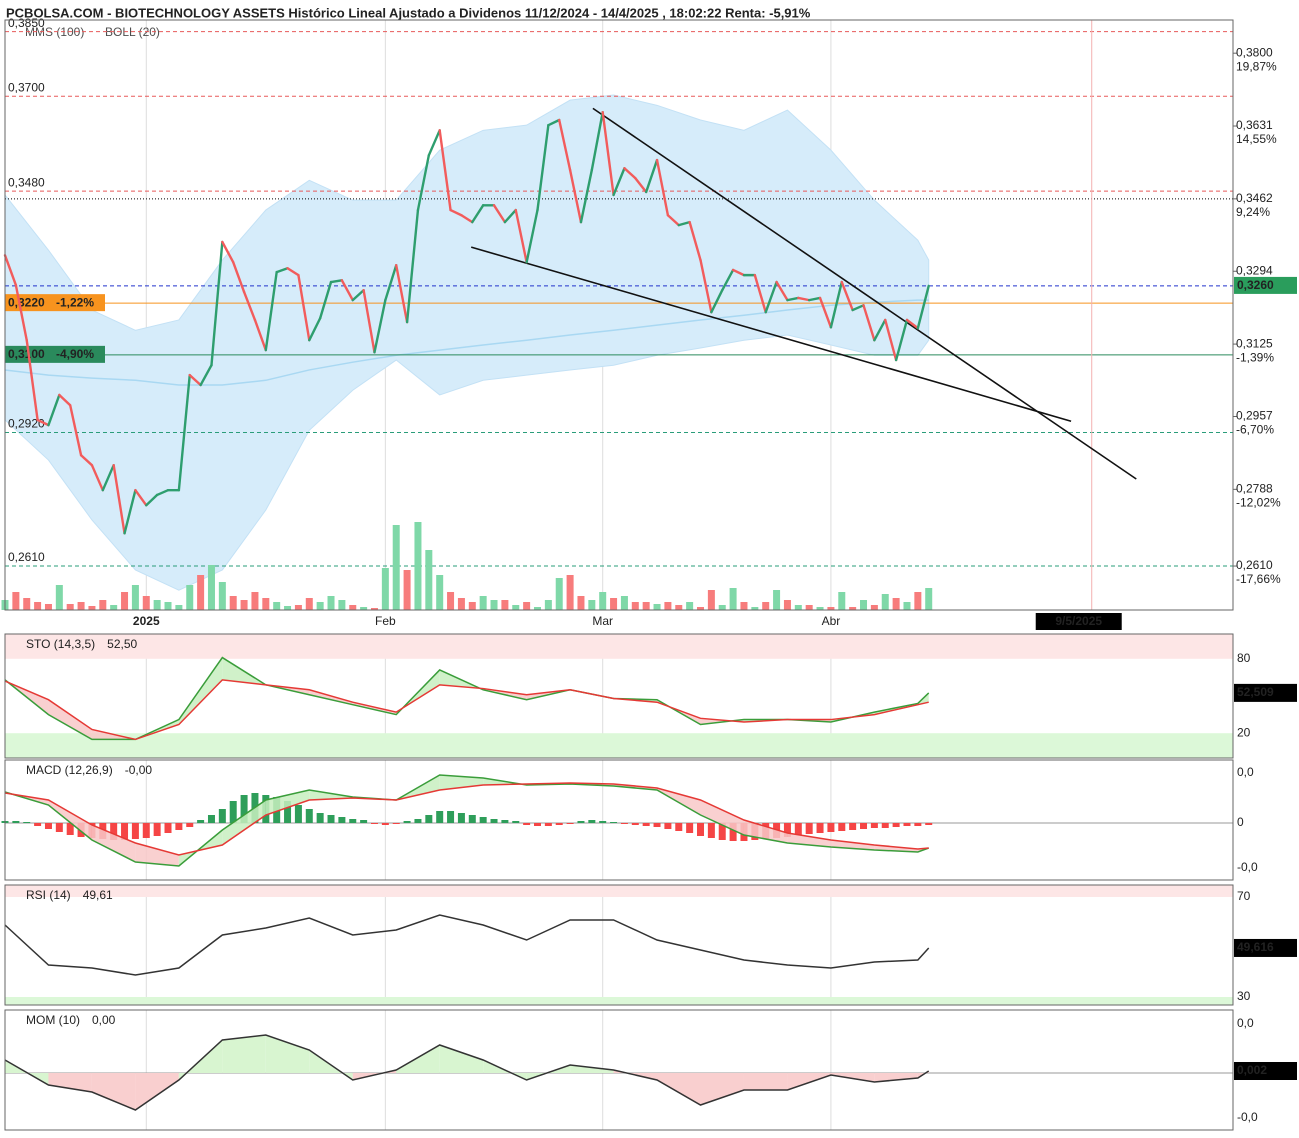 This screenshot has height=1138, width=1299. What do you see at coordinates (771, 334) in the screenshot?
I see `trendline` at bounding box center [771, 334].